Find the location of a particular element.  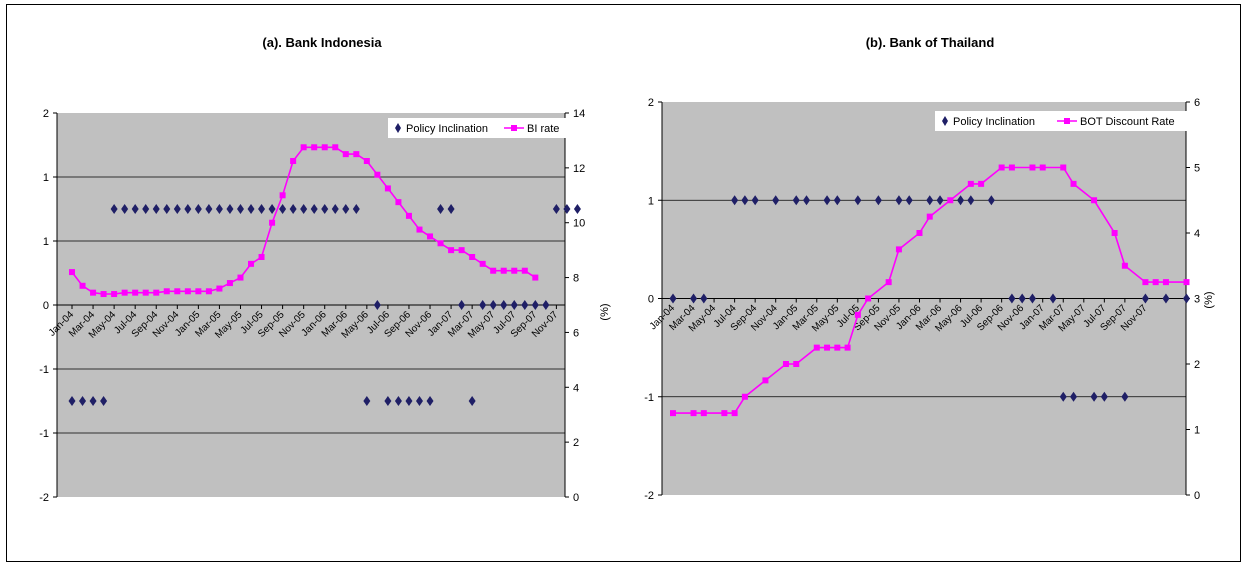

y2-tick-label: 6 is located at coordinates (576, 333).